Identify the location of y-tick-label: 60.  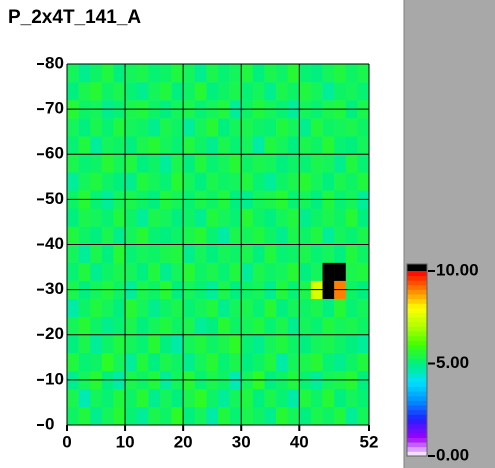
(54, 153).